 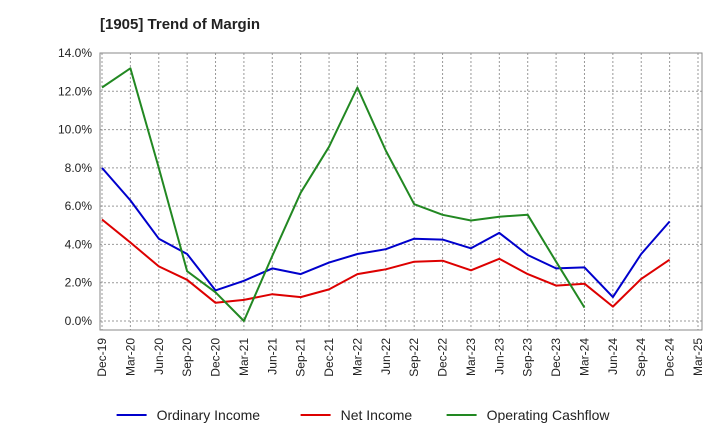 What do you see at coordinates (79, 168) in the screenshot?
I see `y-tick-label: 8.0%` at bounding box center [79, 168].